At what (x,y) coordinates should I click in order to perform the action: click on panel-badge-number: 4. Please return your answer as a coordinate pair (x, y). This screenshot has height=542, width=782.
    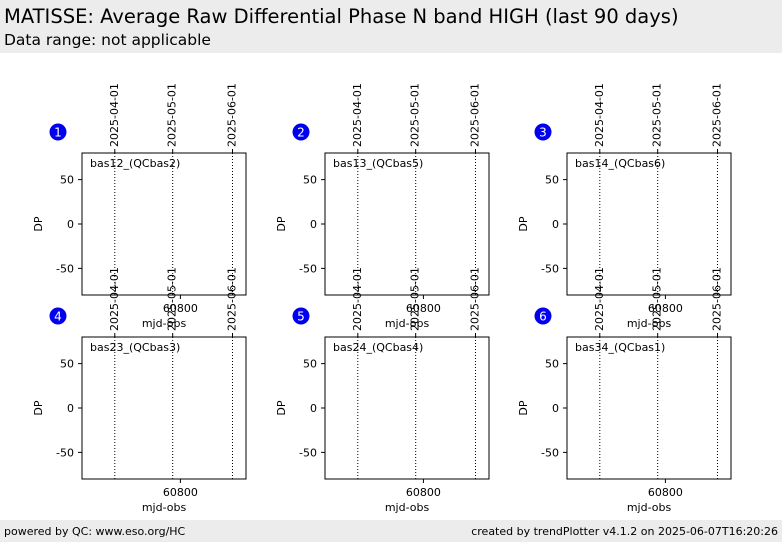
    Looking at the image, I should click on (58, 317).